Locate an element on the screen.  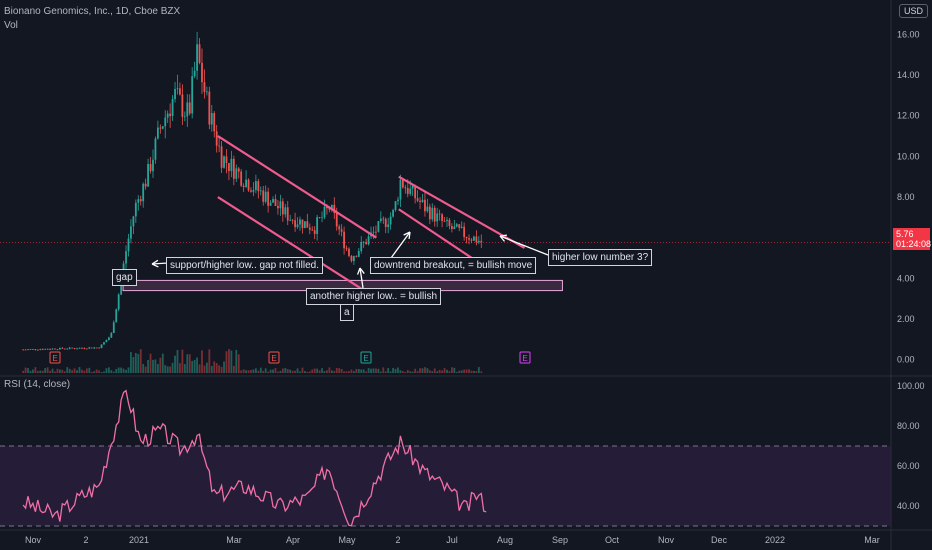
time-tick-label: 2022 is located at coordinates (775, 540).